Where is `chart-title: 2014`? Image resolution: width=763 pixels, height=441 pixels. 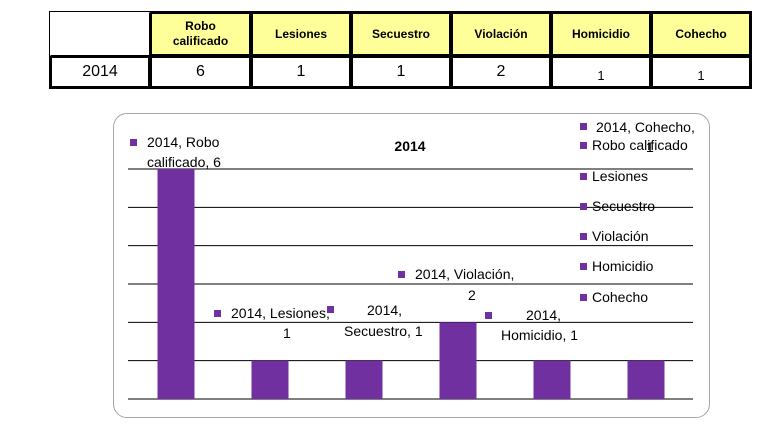 chart-title: 2014 is located at coordinates (409, 146).